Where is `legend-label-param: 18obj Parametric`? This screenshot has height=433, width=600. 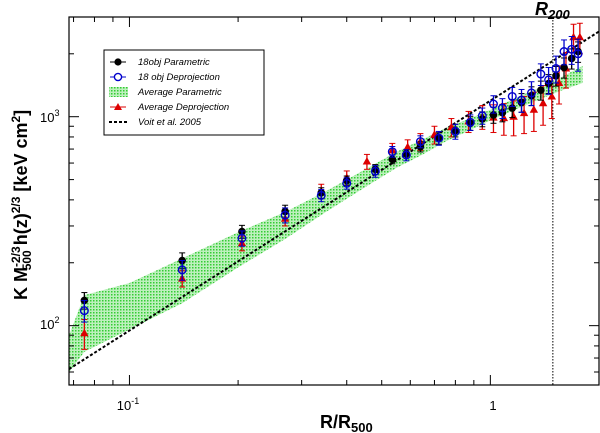
legend-label-param: 18obj Parametric is located at coordinates (174, 62).